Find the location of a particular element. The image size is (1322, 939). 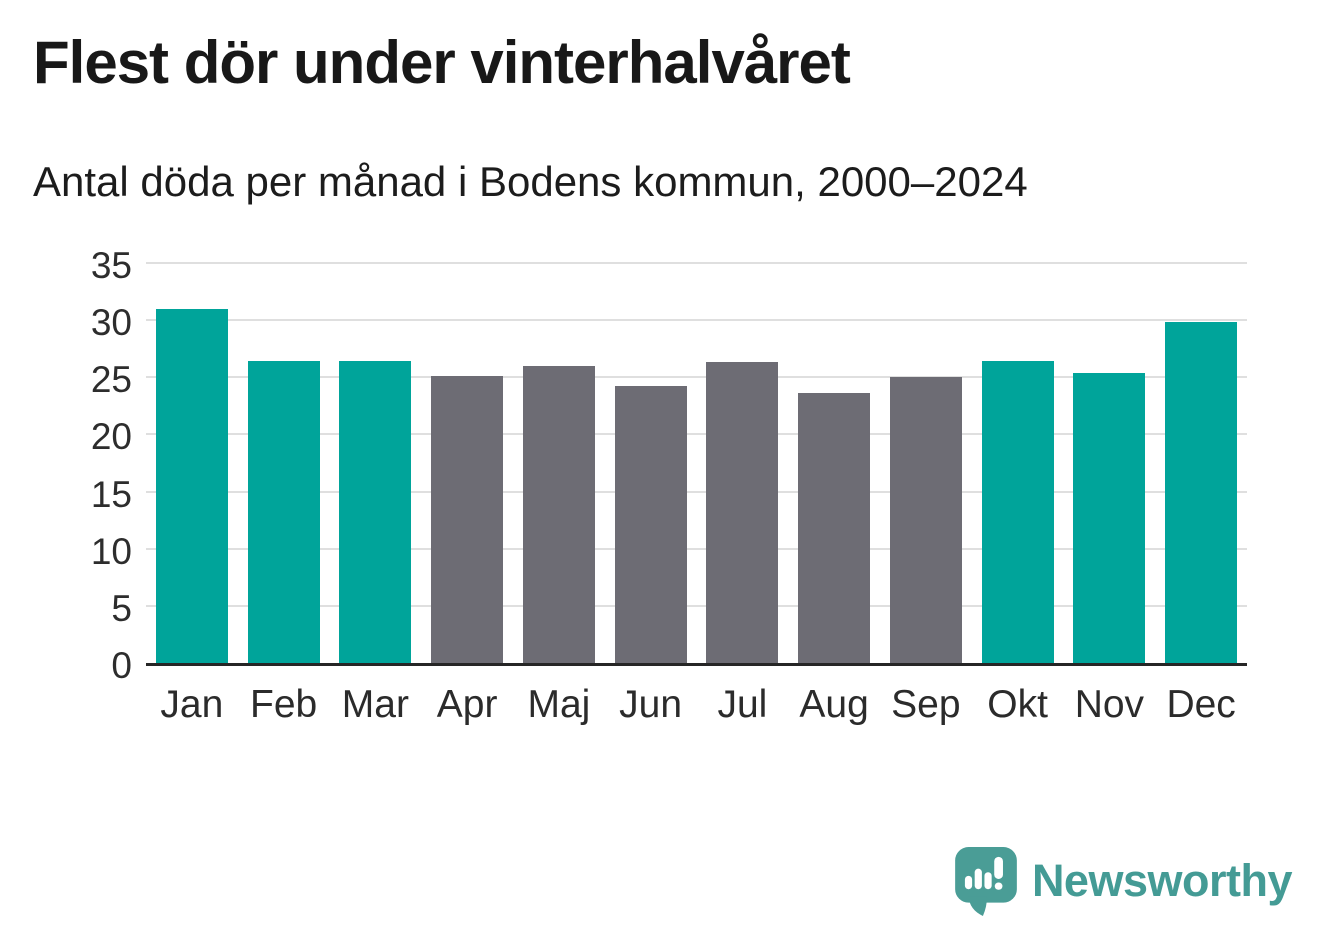

bar-slot-aug is located at coordinates (834, 464).